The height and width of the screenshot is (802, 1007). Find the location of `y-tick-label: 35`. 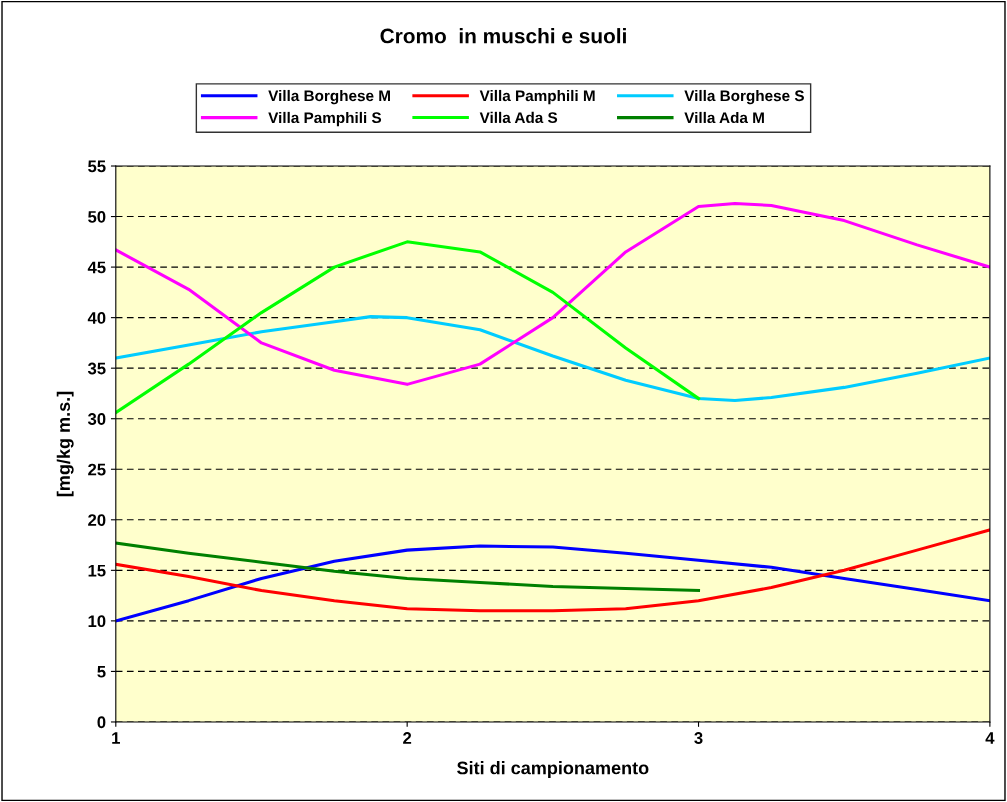

y-tick-label: 35 is located at coordinates (96, 368).